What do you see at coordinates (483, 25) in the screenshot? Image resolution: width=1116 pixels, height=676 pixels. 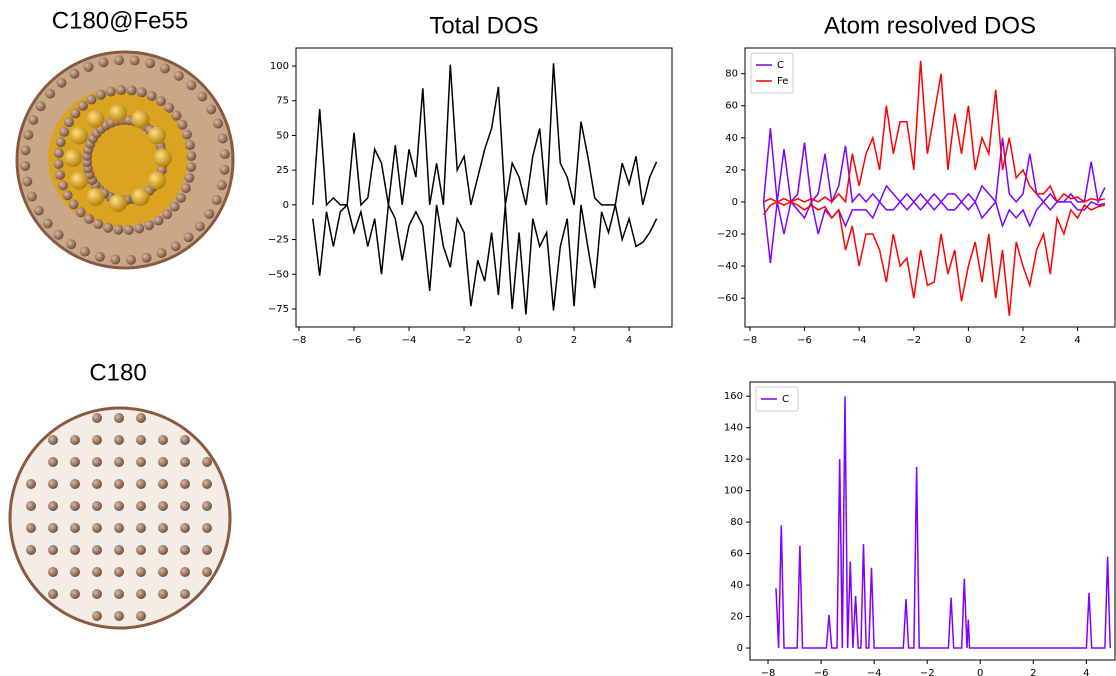 I see `chart-title: Total DOS` at bounding box center [483, 25].